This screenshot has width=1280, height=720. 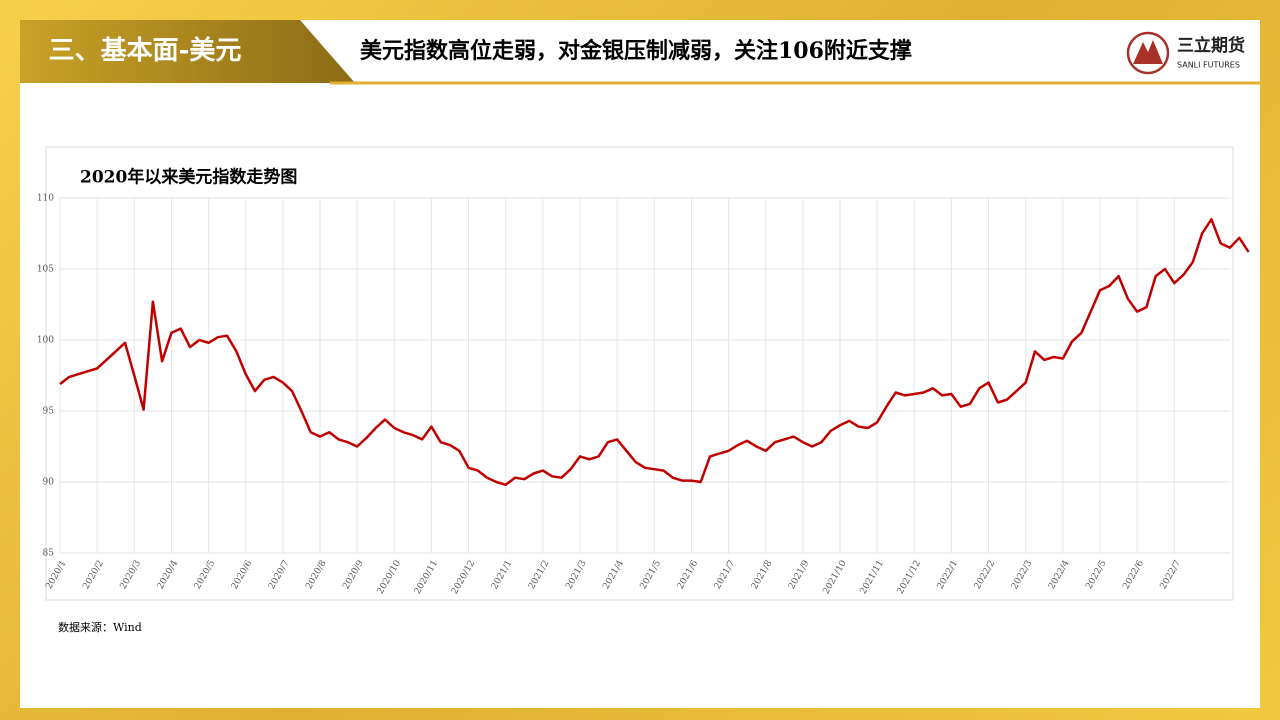 What do you see at coordinates (49, 554) in the screenshot?
I see `y-tick-label: 85` at bounding box center [49, 554].